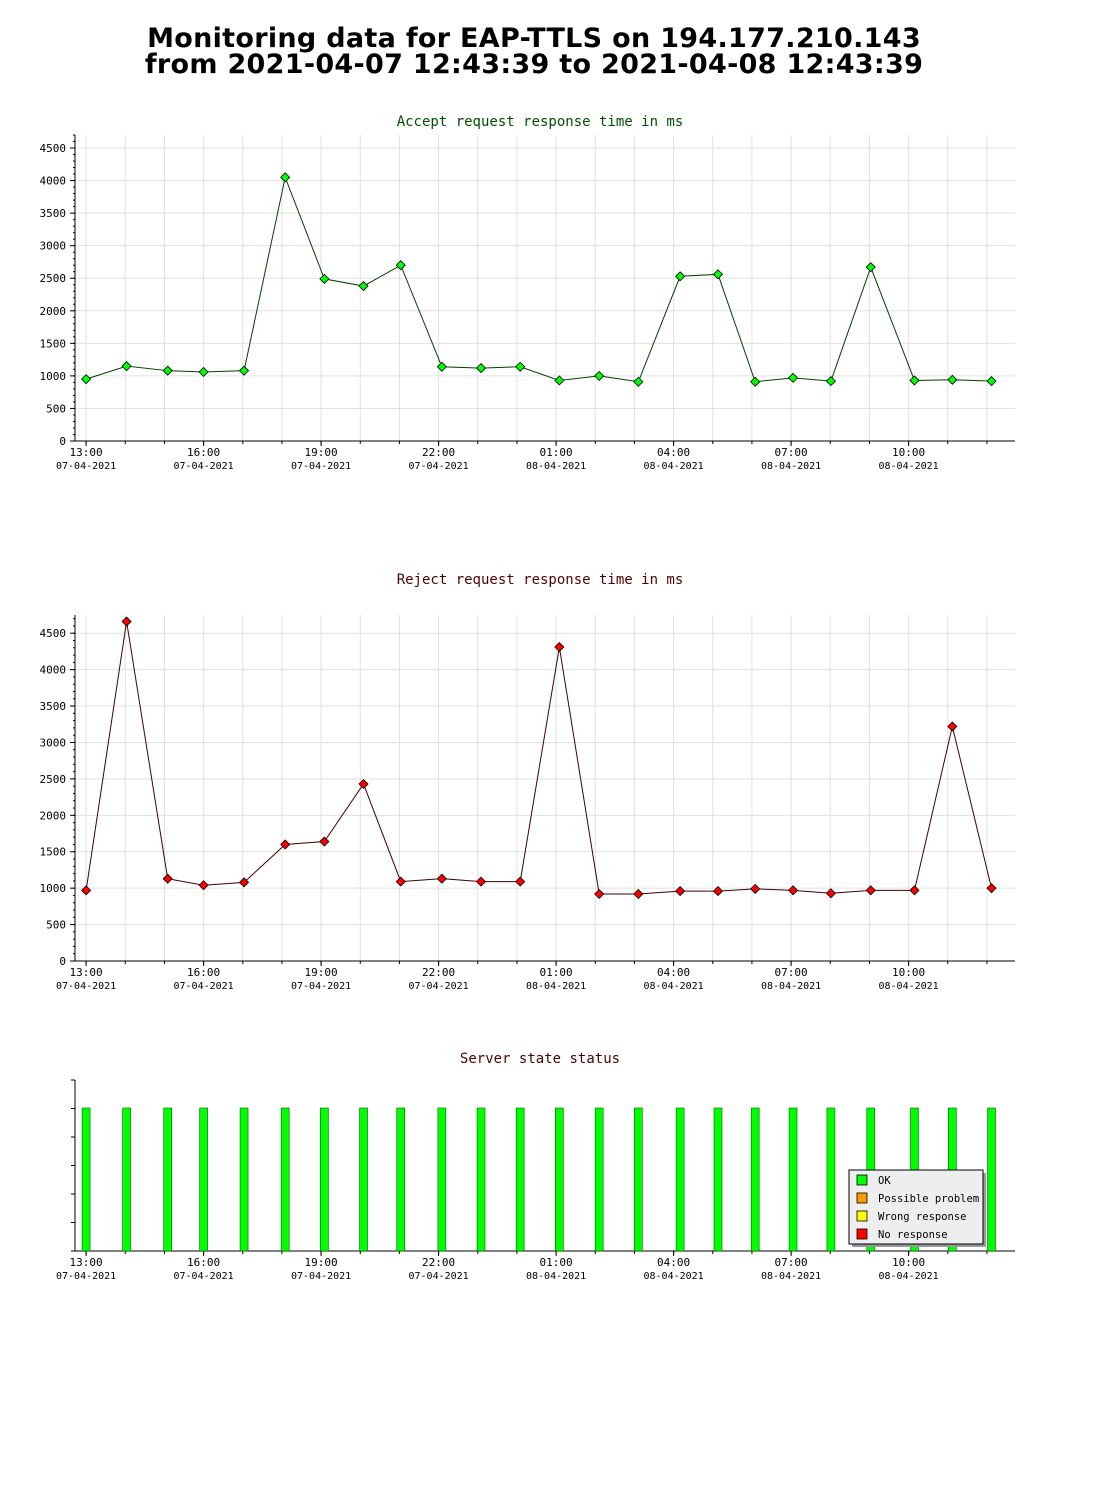 This screenshot has height=1500, width=1100. I want to click on legend-label: No response, so click(913, 1235).